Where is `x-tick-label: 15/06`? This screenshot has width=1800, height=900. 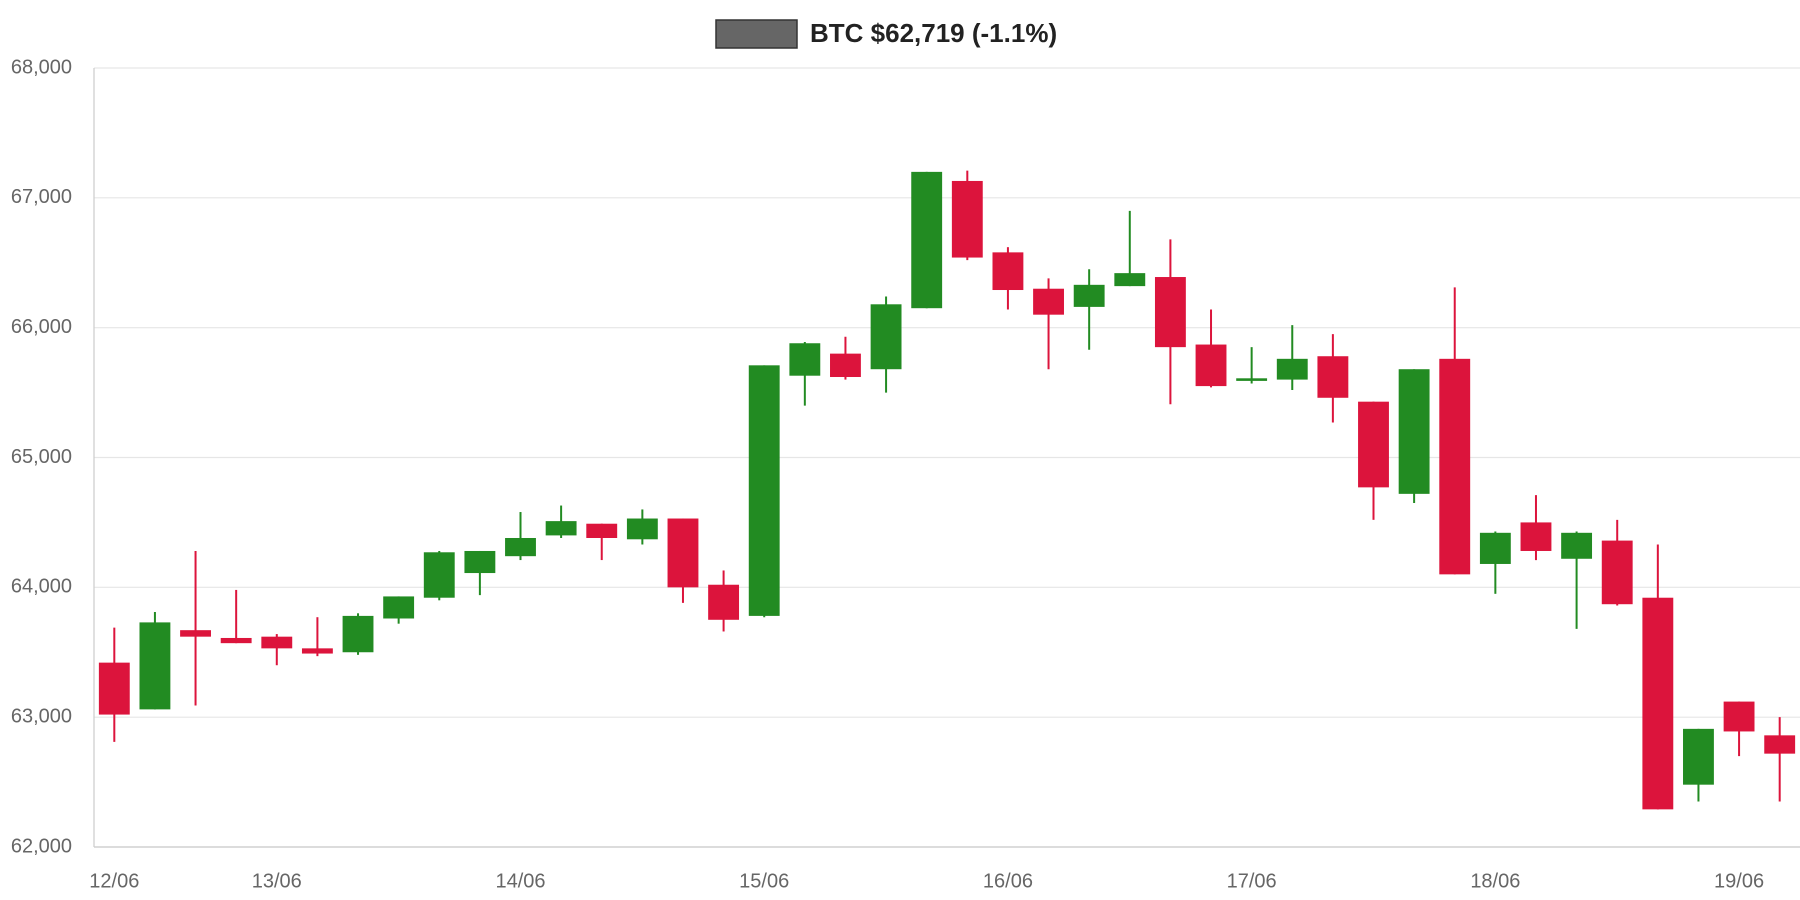 x-tick-label: 15/06 is located at coordinates (764, 881).